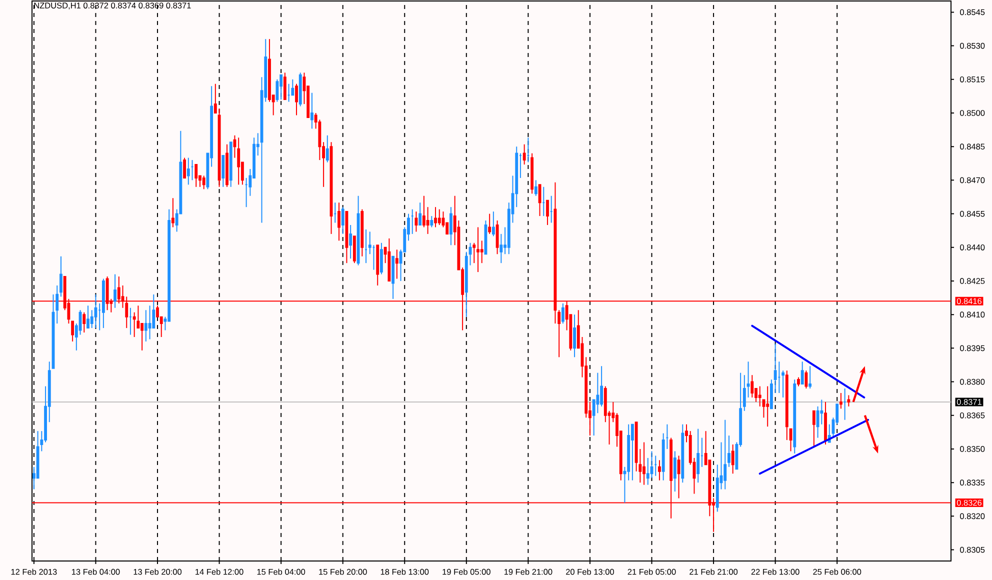 The width and height of the screenshot is (992, 580). I want to click on y-tick-label: 0.8500, so click(972, 113).